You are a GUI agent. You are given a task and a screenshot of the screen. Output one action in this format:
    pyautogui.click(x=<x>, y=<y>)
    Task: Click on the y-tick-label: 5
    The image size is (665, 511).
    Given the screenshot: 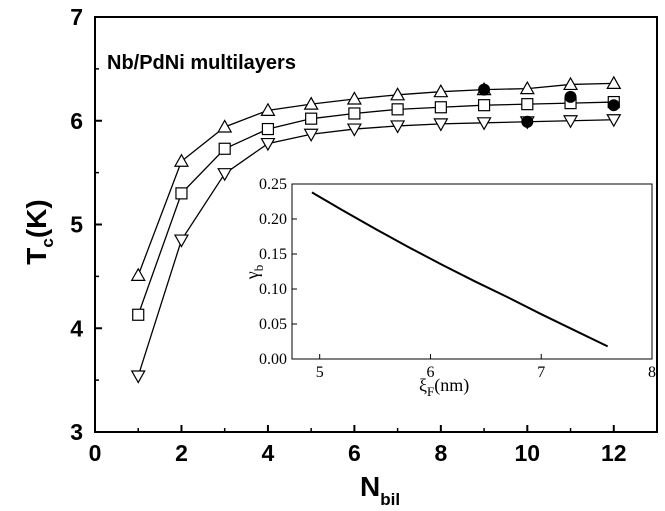 What is the action you would take?
    pyautogui.click(x=76, y=225)
    